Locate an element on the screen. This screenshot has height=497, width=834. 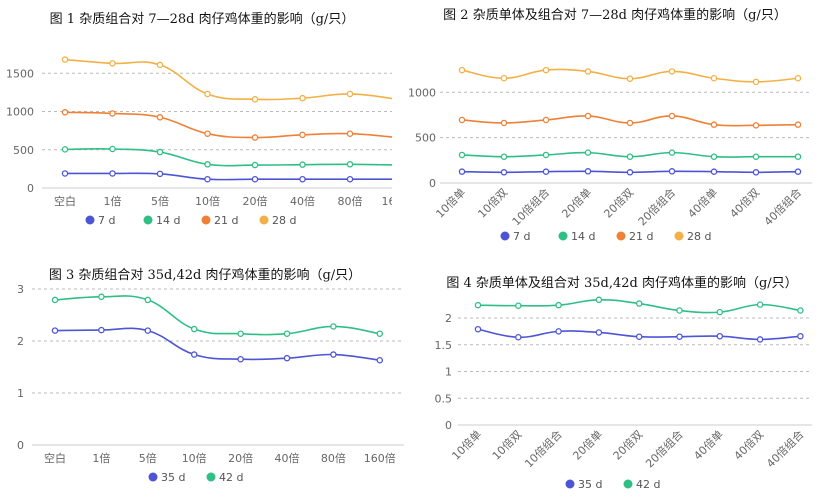
y-tick-label: 0 is located at coordinates (20, 445).